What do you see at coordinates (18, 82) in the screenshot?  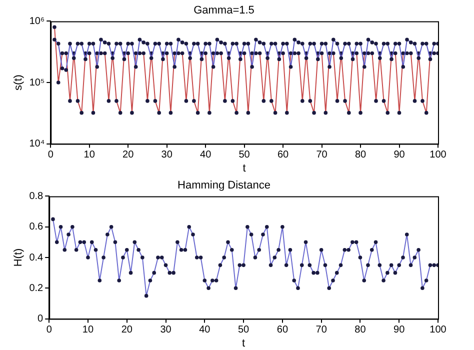 I see `y-axis-title: s(t)` at bounding box center [18, 82].